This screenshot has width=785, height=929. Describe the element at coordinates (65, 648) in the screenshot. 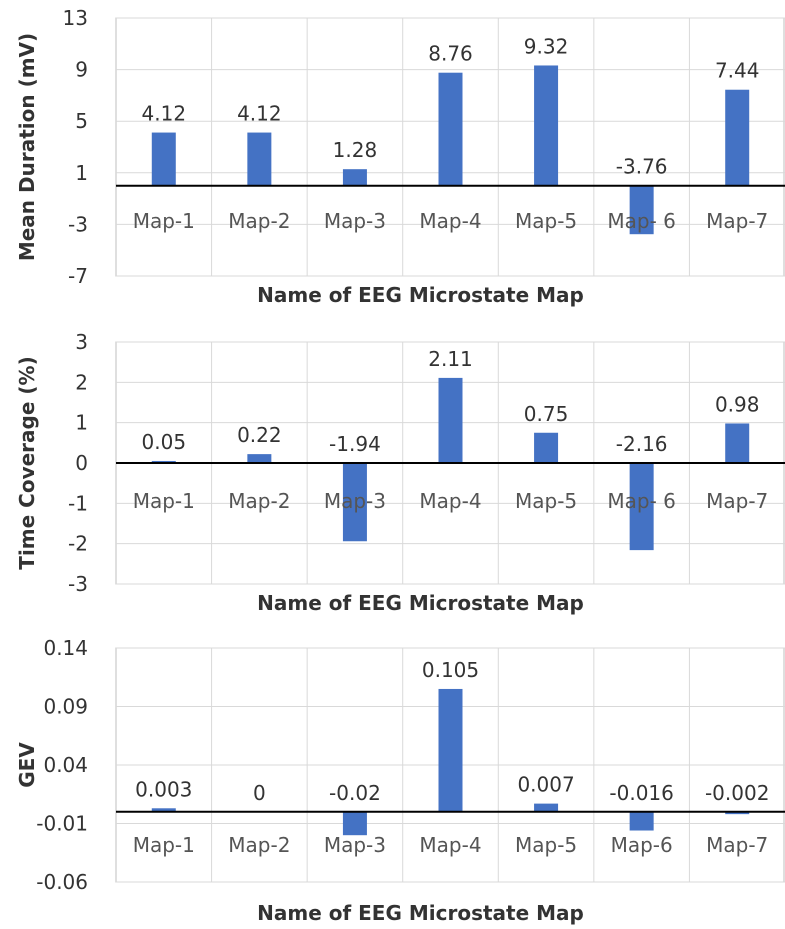

I see `chart-3-ytick-label: 0.14` at that location.